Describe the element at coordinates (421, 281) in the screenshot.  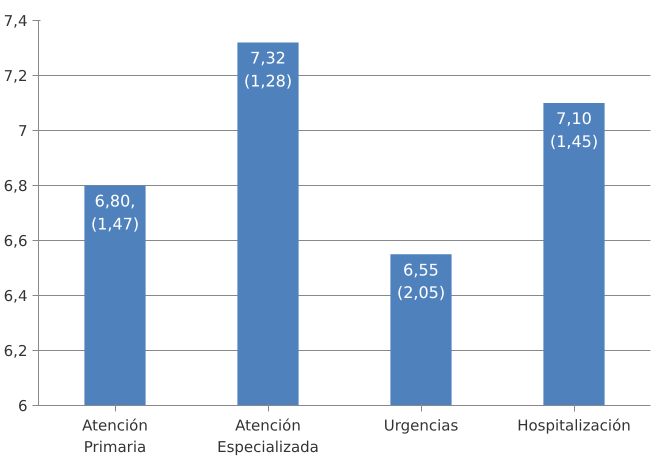
I see `data-label: 6,55 (2,05)` at that location.